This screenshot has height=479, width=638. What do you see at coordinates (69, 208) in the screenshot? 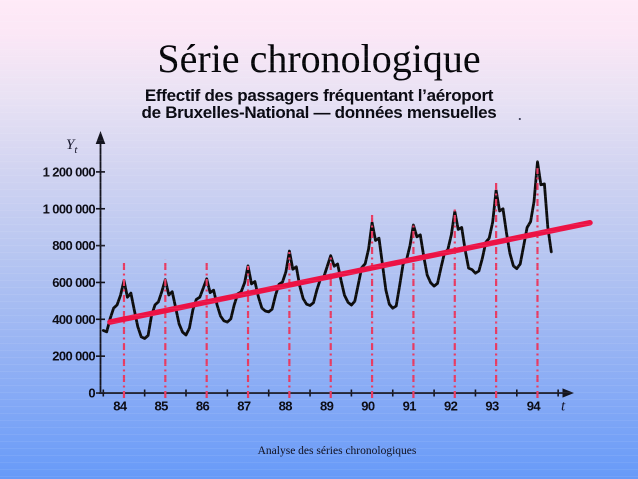
I see `y-tick-label: 1 000 000` at bounding box center [69, 208].